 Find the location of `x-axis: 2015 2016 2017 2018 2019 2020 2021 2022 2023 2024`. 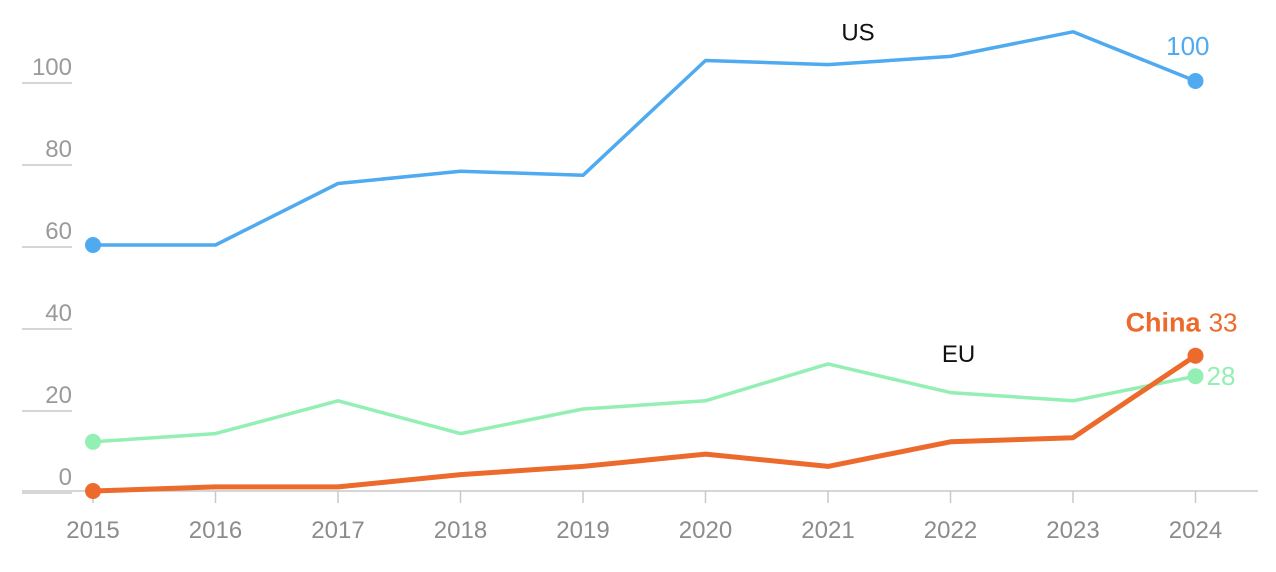

x-axis: 2015 2016 2017 2018 2019 2020 2021 2022 2023 2024 is located at coordinates (640, 517).